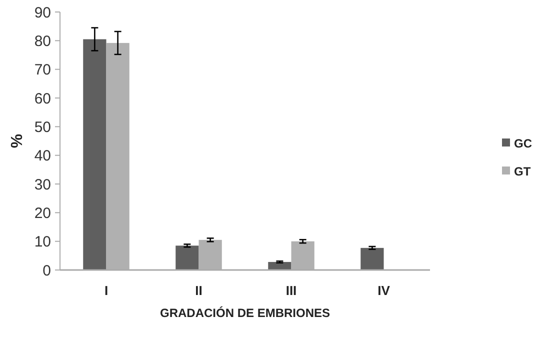  What do you see at coordinates (523, 143) in the screenshot?
I see `legend-label: GC` at bounding box center [523, 143].